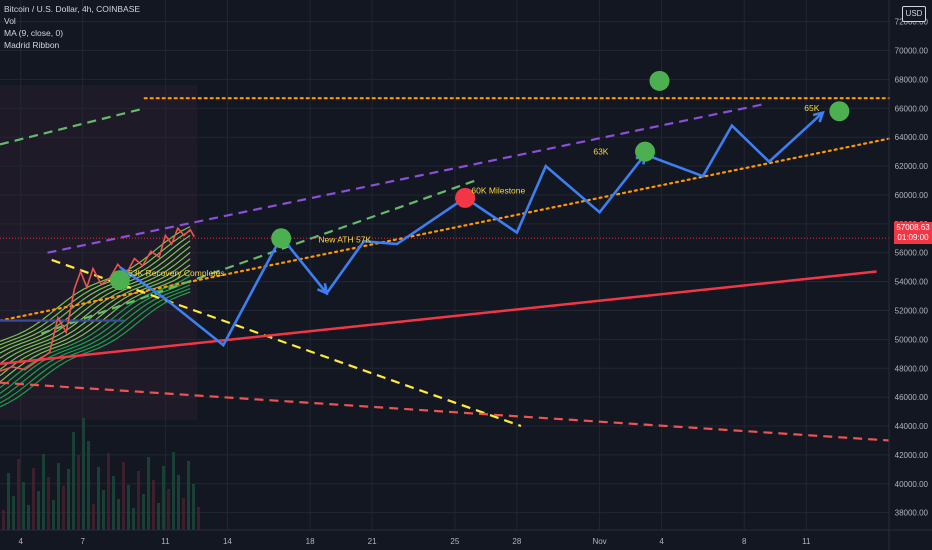 The height and width of the screenshot is (550, 932). Describe the element at coordinates (372, 541) in the screenshot. I see `time-tick-label: 21` at that location.